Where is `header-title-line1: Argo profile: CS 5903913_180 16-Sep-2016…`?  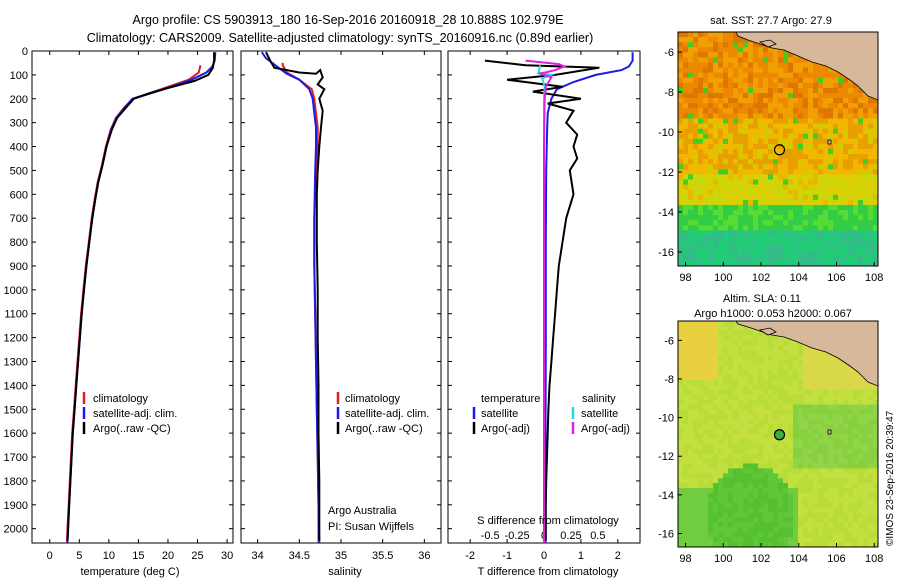 header-title-line1: Argo profile: CS 5903913_180 16-Sep-2016… is located at coordinates (348, 20).